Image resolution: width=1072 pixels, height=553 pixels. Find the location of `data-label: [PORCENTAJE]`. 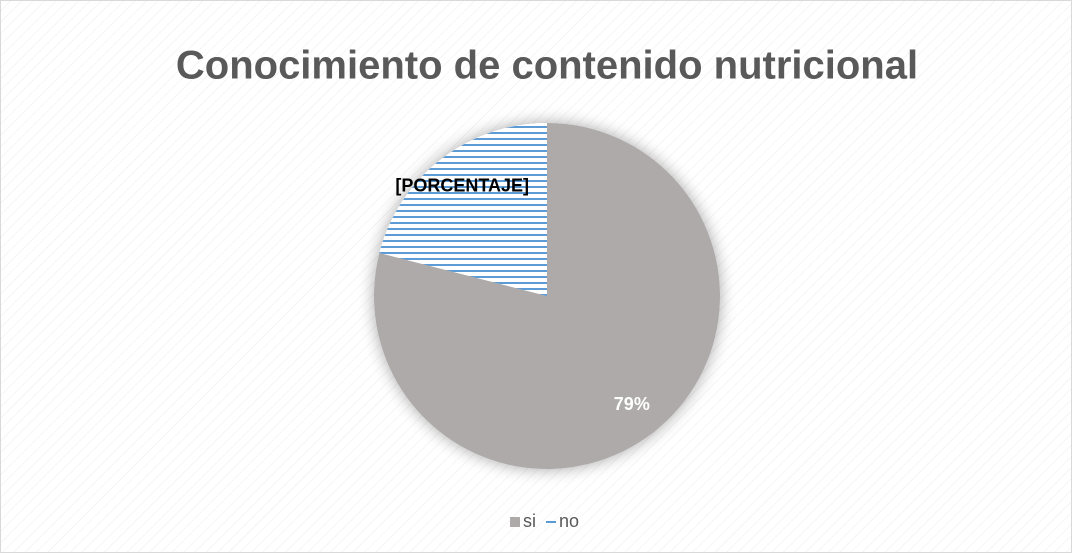

data-label: [PORCENTAJE] is located at coordinates (462, 185).